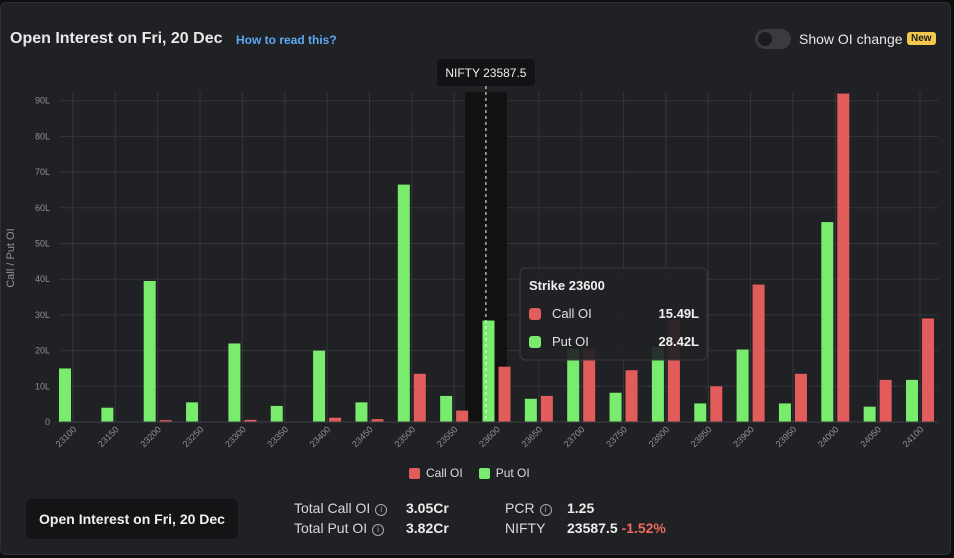  I want to click on x-tick-label: 23700, so click(574, 436).